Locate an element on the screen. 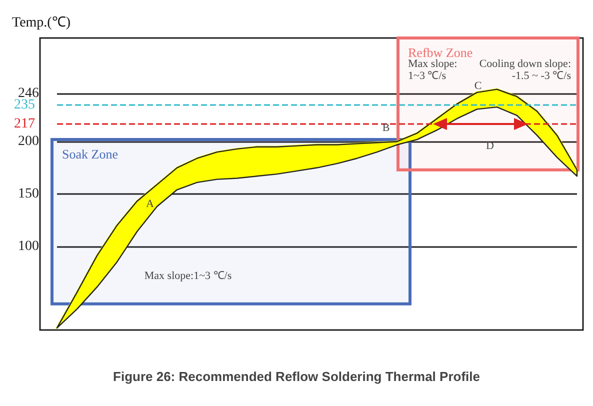  annotation: Max slope:1~3 ℃/s is located at coordinates (188, 276).